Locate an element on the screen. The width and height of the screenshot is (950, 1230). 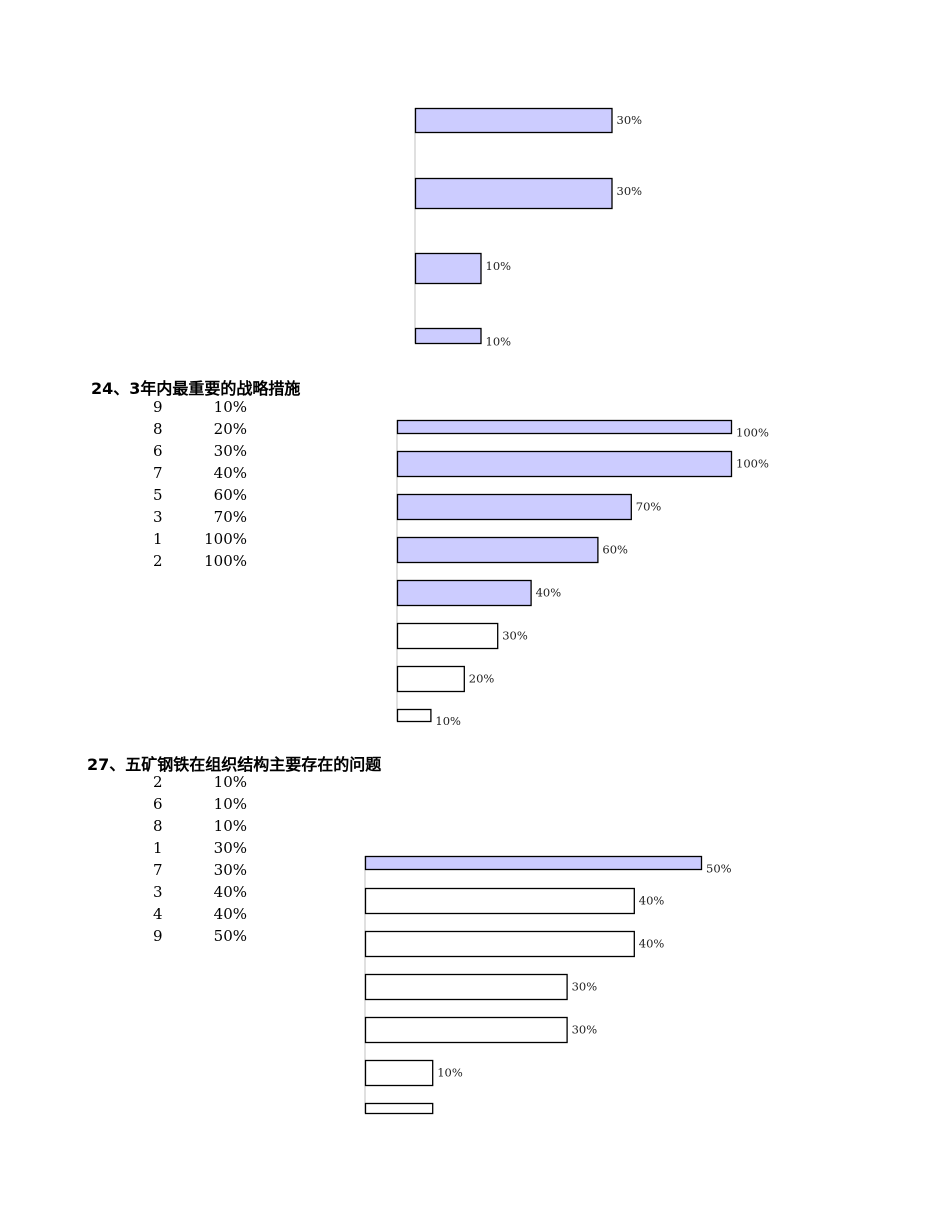
chart-section-27: 50% 40% 40% 30% 30% 10% is located at coordinates (548, 985).